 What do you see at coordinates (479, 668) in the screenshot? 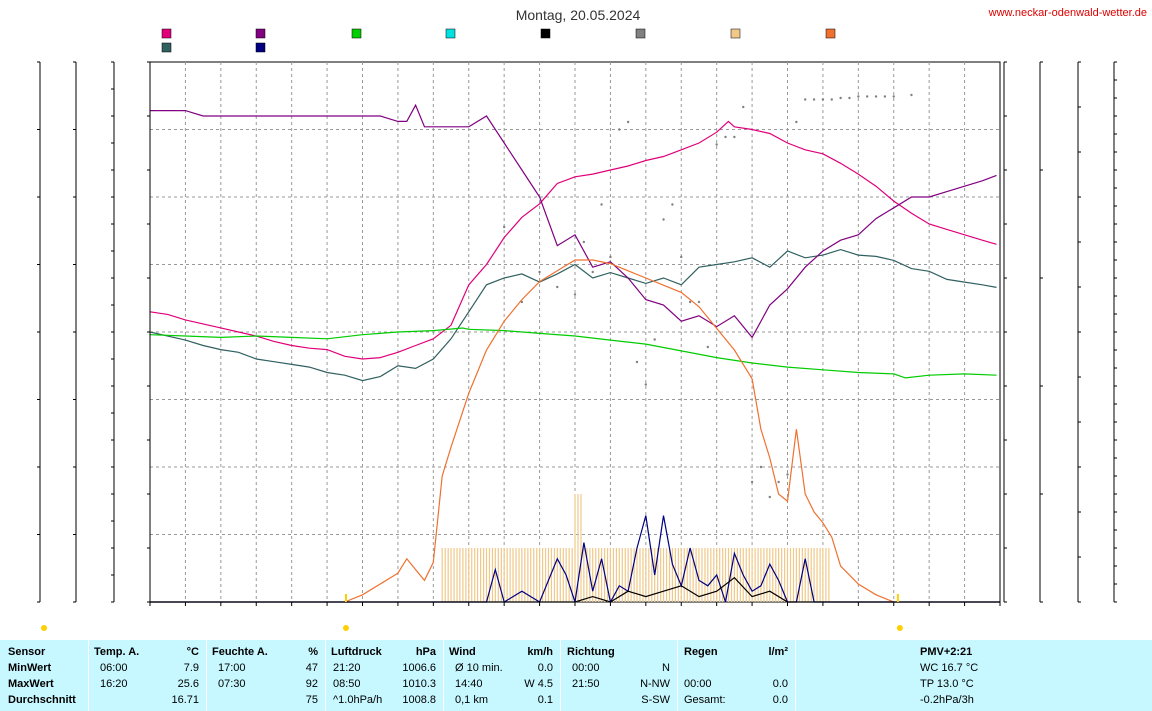
I see `row-wind-time: Ø 10 min.` at bounding box center [479, 668].